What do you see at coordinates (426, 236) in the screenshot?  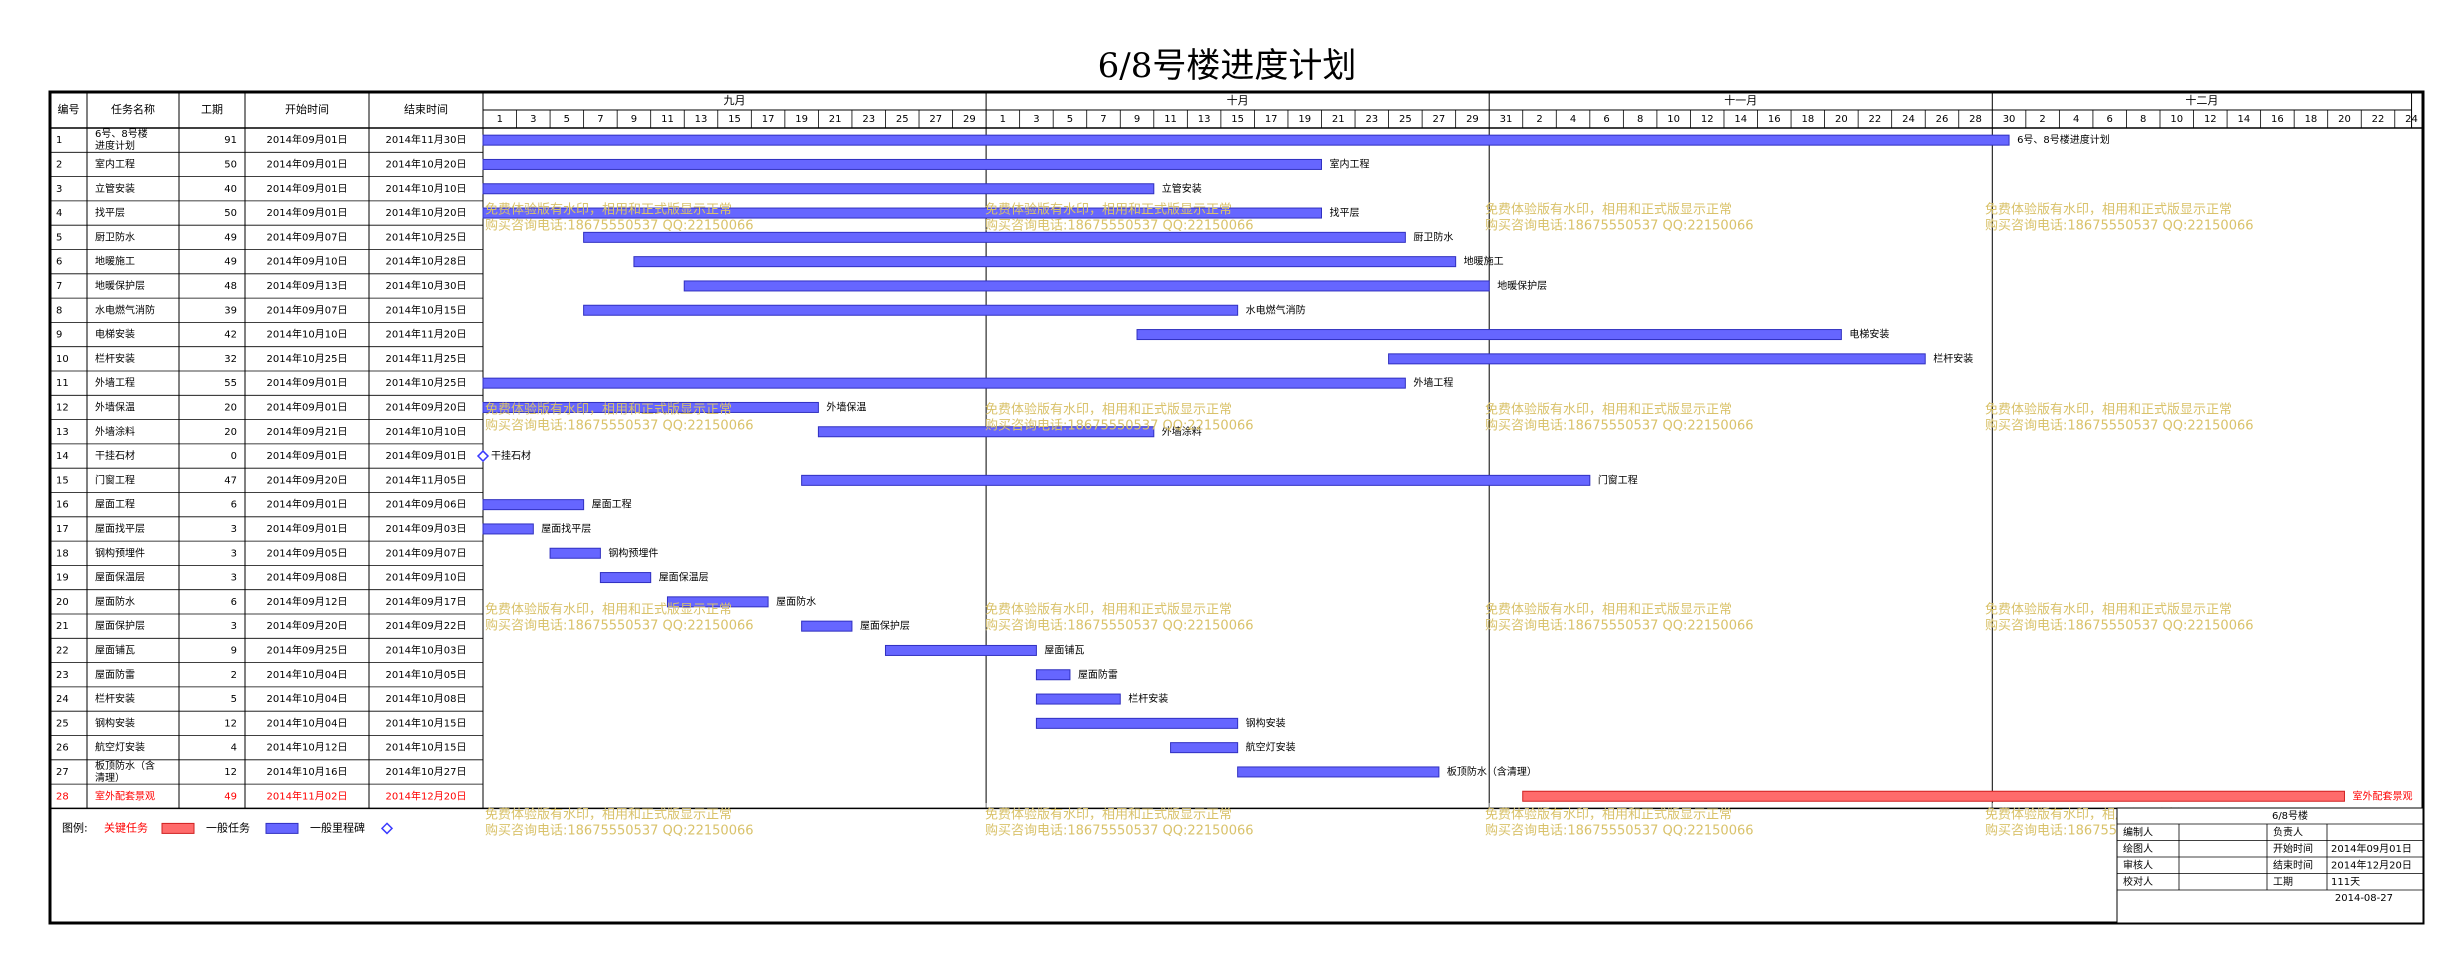 I see `row-end: 2014年10月25日` at bounding box center [426, 236].